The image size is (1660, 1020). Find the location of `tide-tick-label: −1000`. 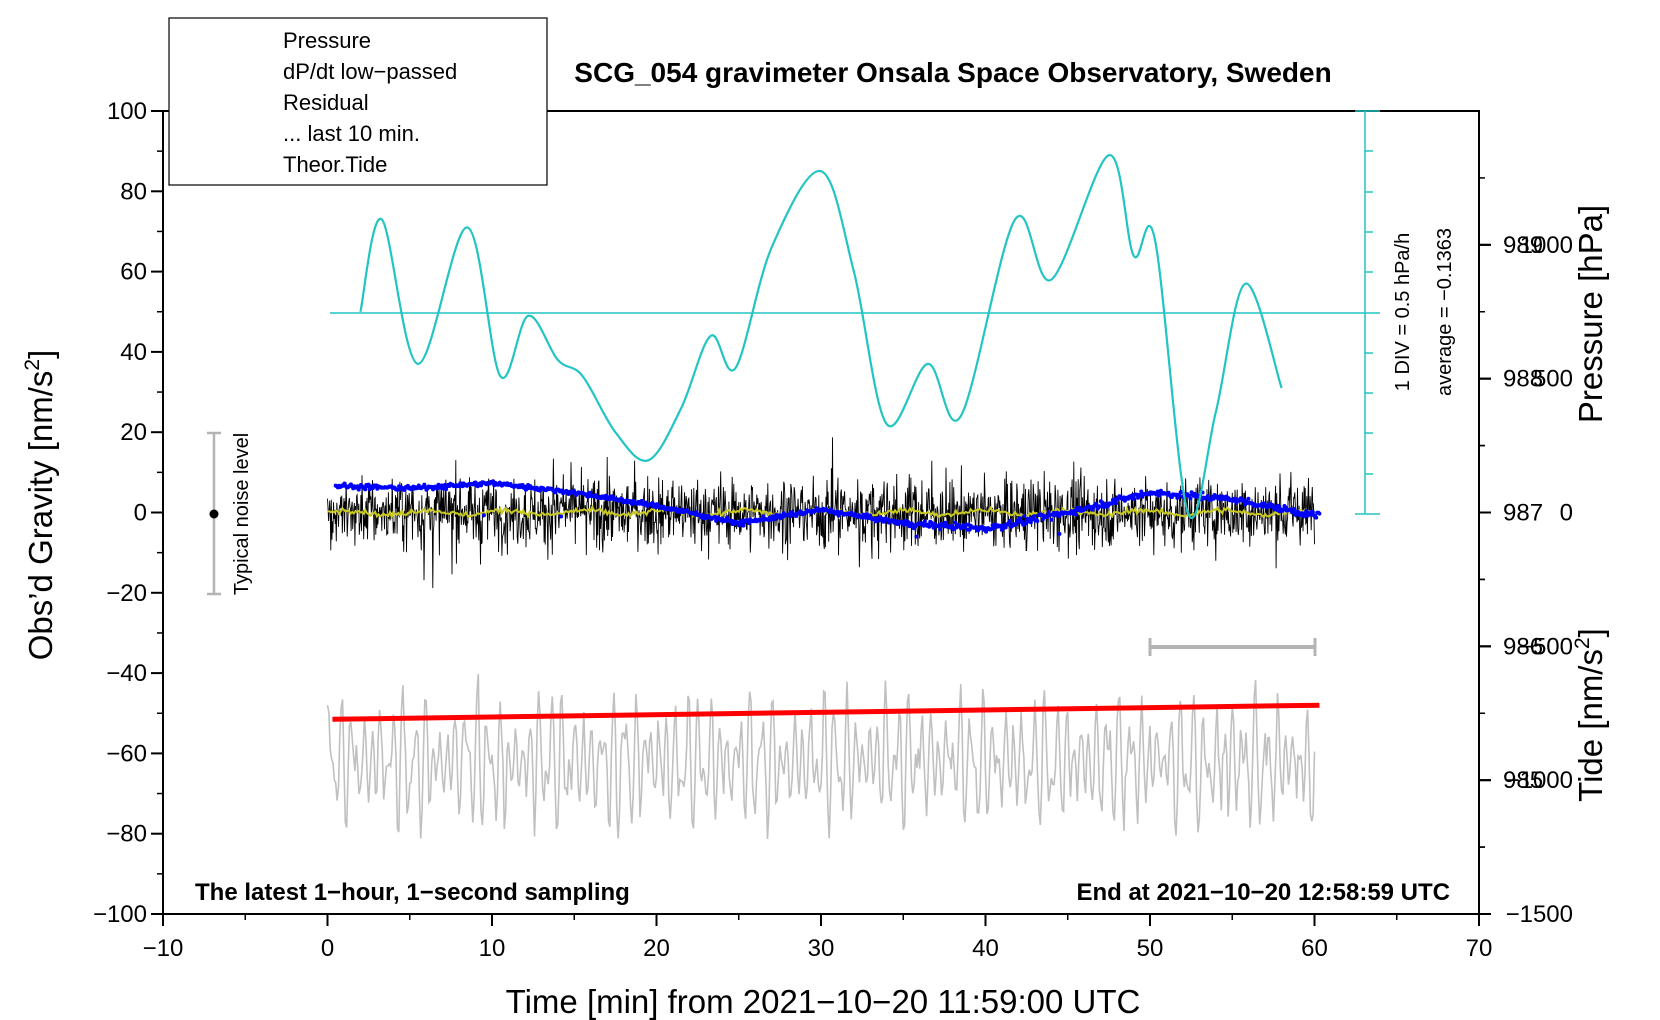

tide-tick-label: −1000 is located at coordinates (1539, 780).